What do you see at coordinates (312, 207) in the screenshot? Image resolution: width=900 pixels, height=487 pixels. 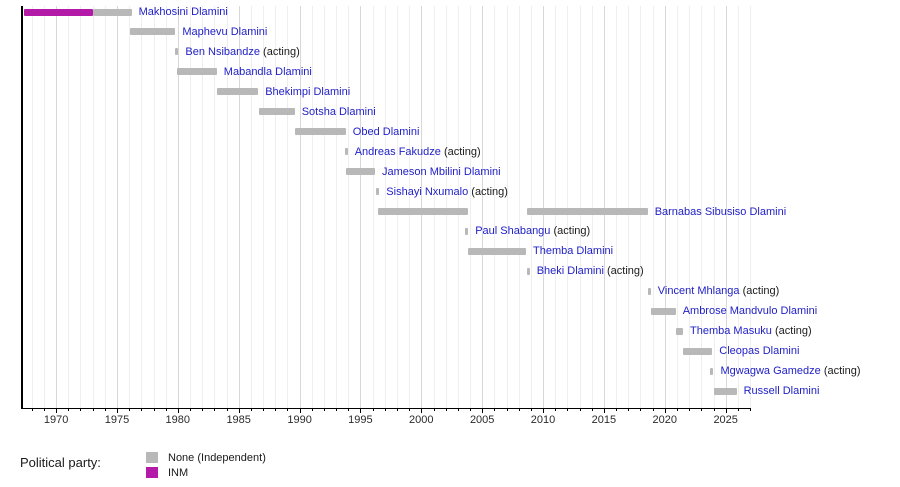 I see `grid-line-1991` at bounding box center [312, 207].